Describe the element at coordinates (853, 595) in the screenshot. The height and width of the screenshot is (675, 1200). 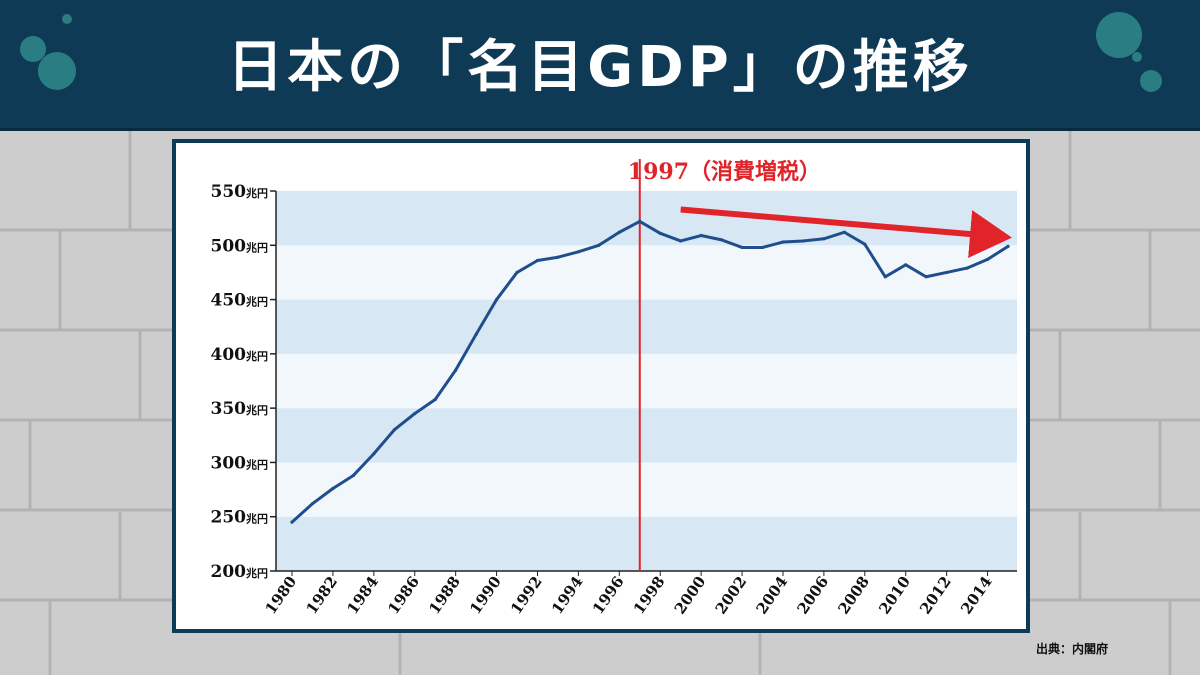
I see `x-tick-label: 2008` at that location.